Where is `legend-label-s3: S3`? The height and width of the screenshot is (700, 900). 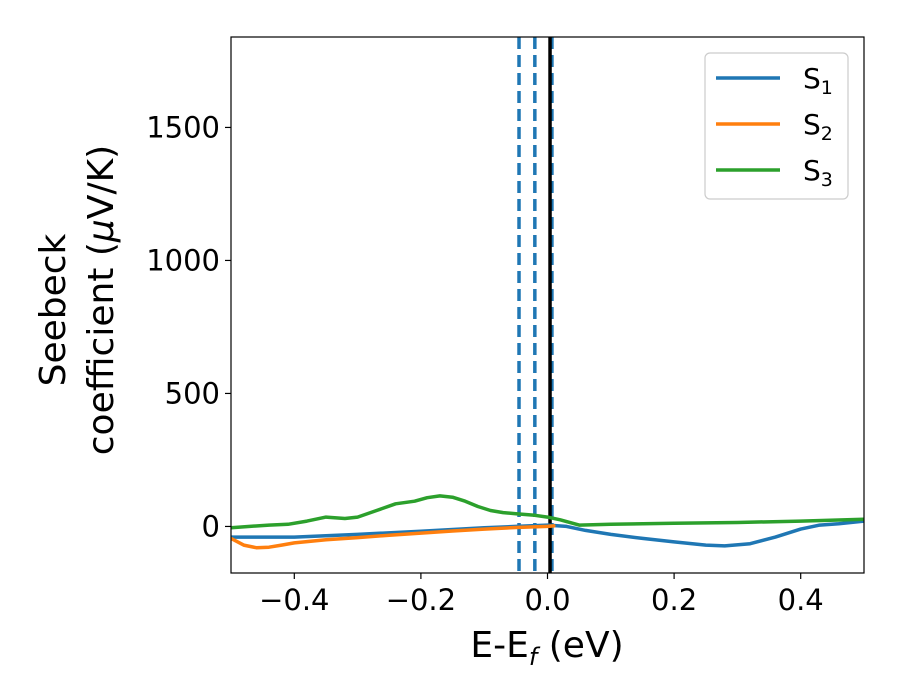 legend-label-s3: S3 is located at coordinates (818, 172).